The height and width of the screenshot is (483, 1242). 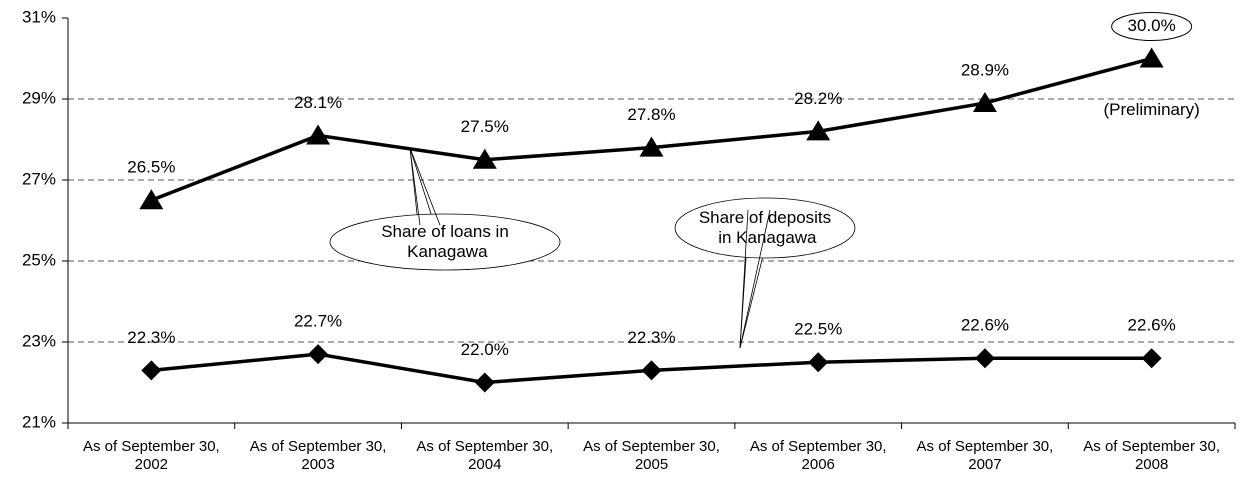 What do you see at coordinates (151, 455) in the screenshot?
I see `x-tick-label: As of September 30, 2002` at bounding box center [151, 455].